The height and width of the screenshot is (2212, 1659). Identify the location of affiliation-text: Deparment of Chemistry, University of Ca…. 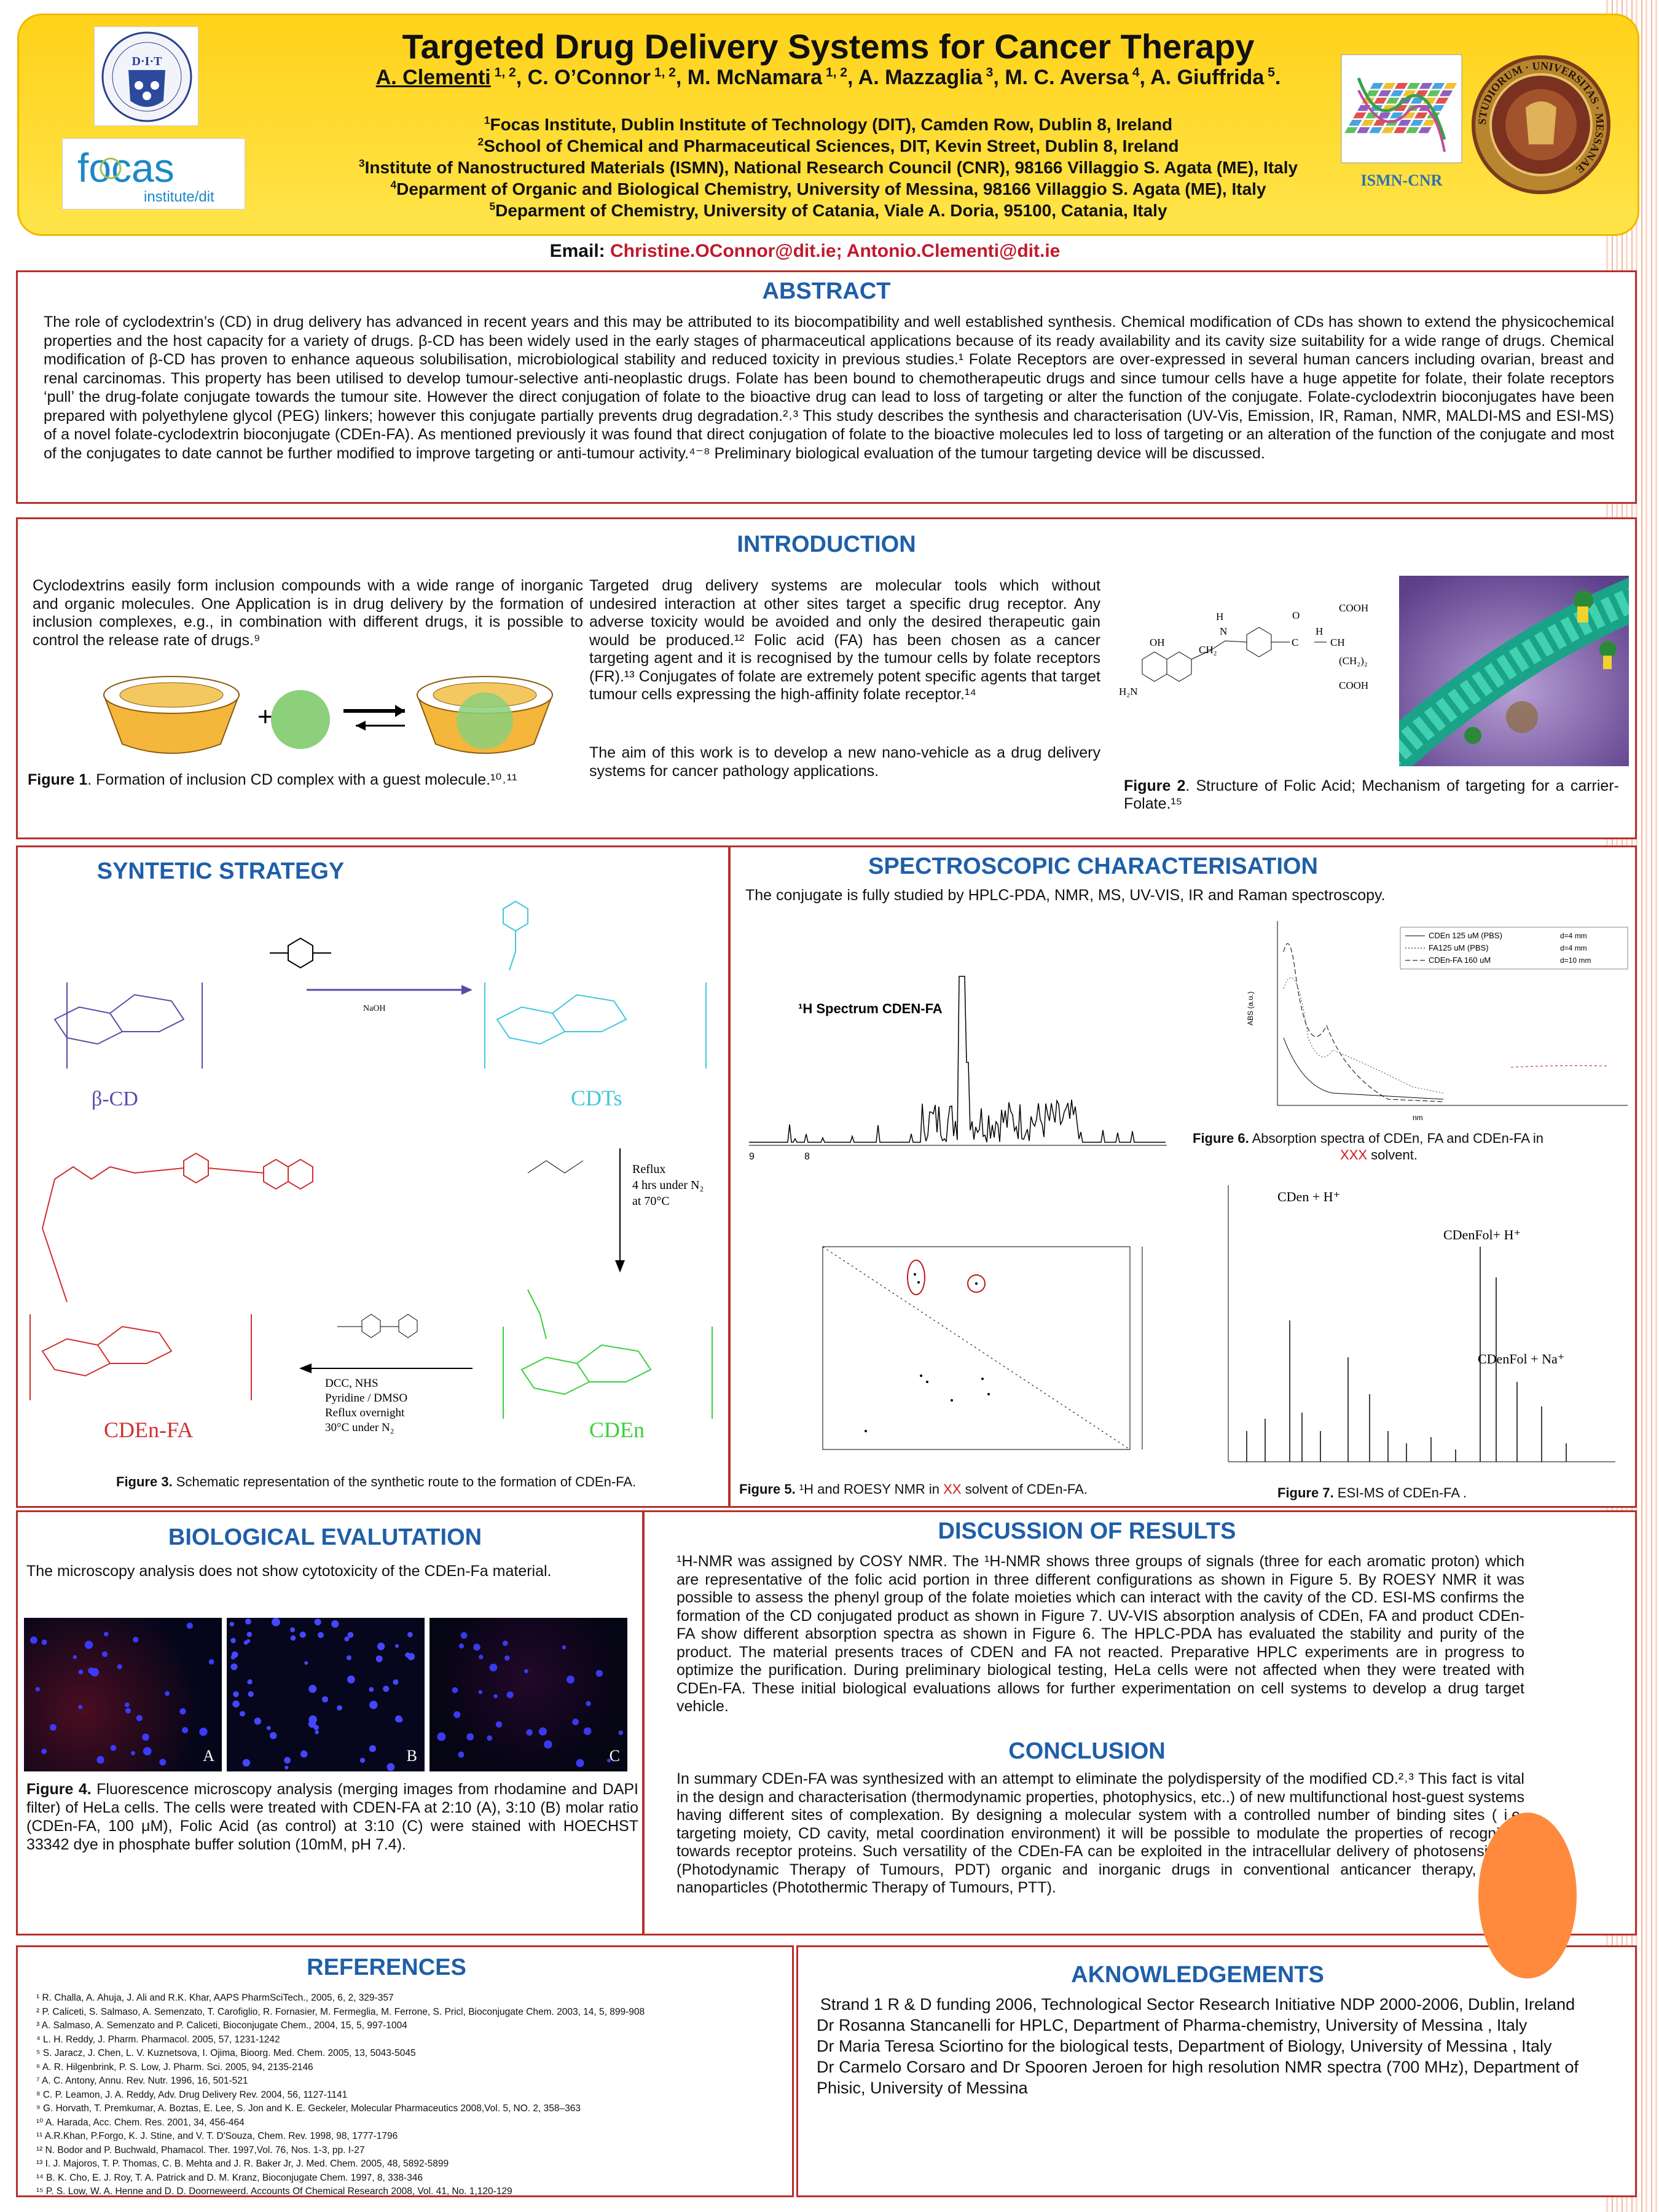
(831, 210).